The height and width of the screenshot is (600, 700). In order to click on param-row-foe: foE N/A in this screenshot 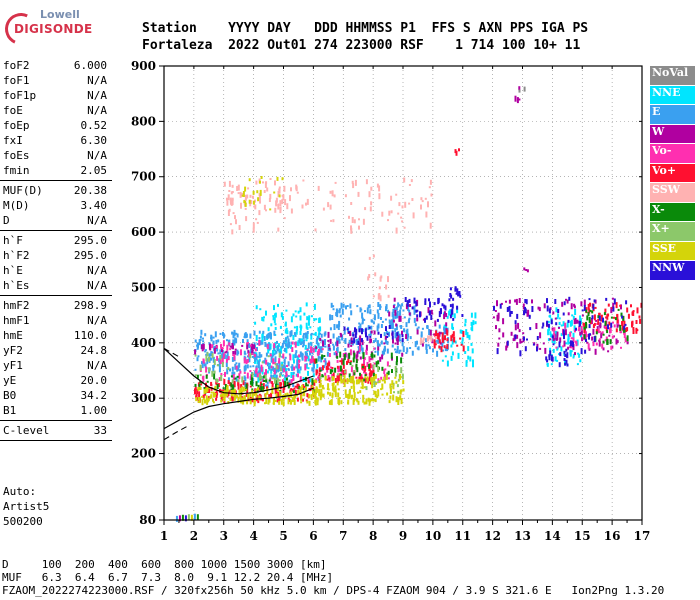, I will do `click(56, 110)`.